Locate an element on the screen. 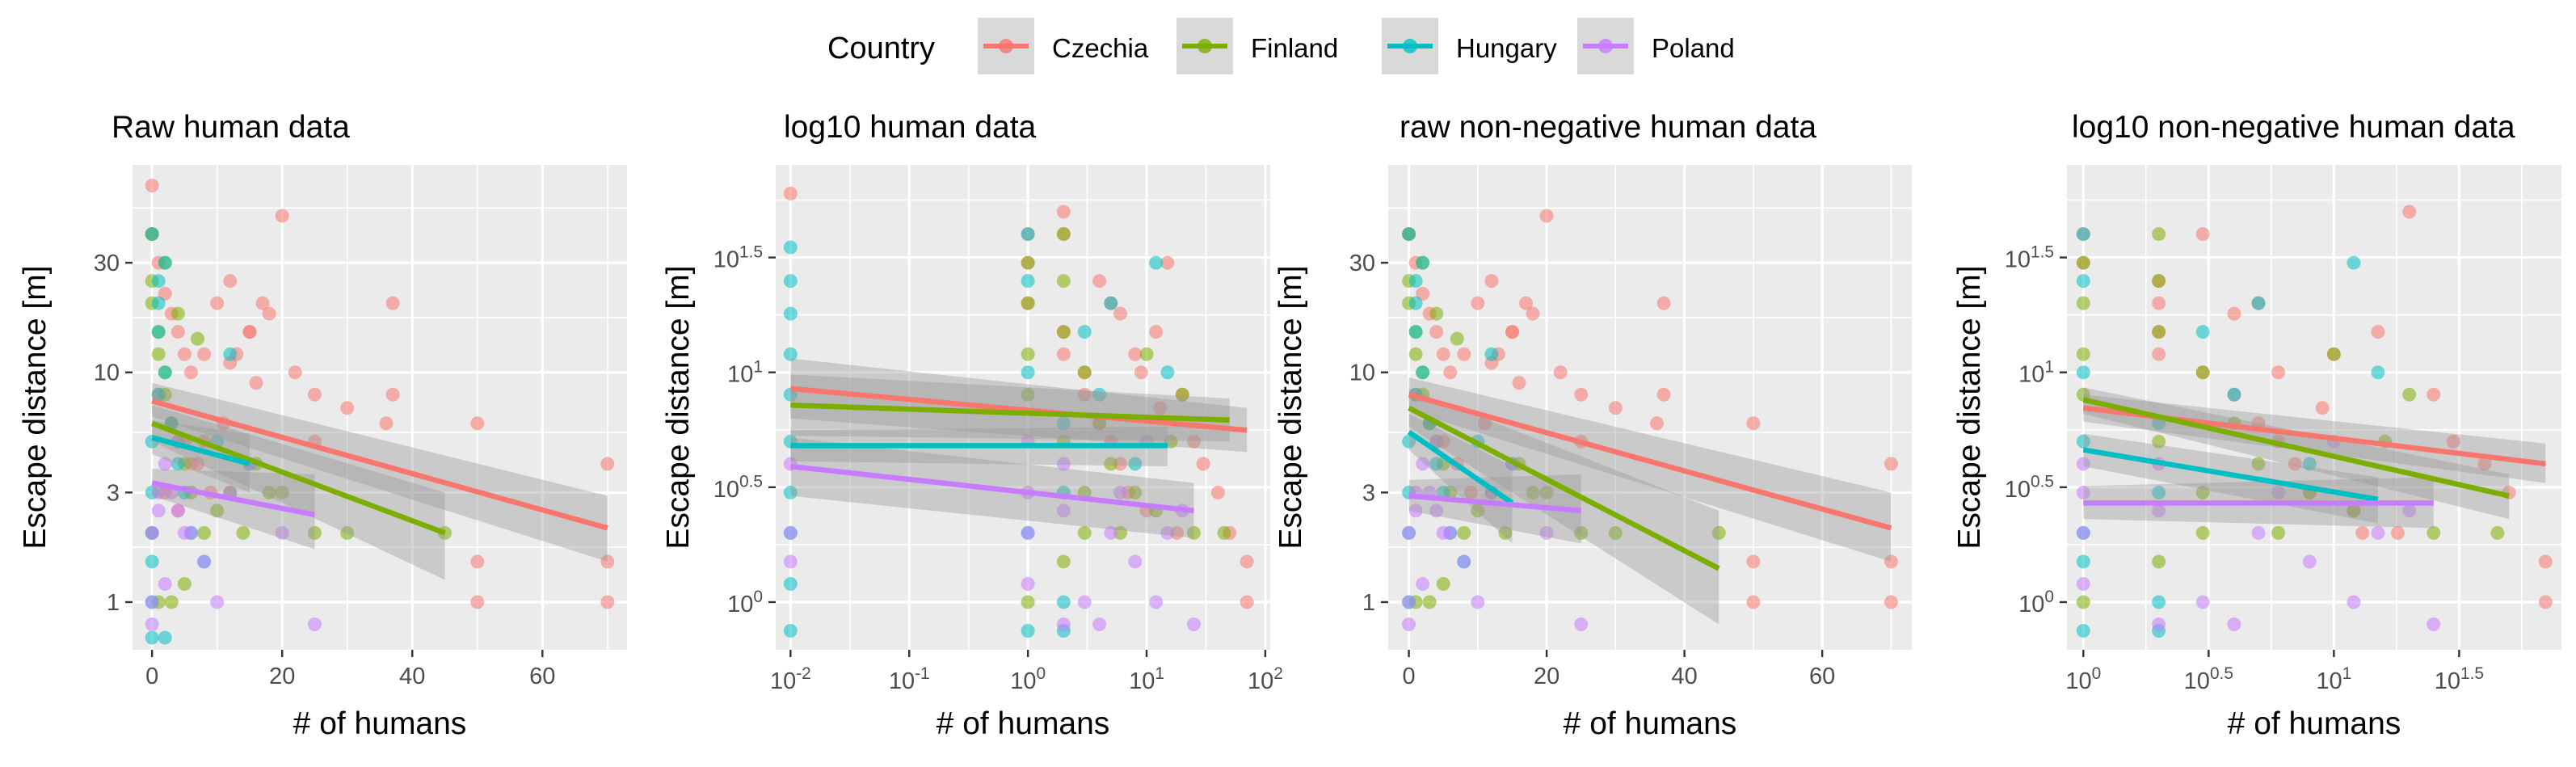 Image resolution: width=2576 pixels, height=767 pixels. legend-key-point is located at coordinates (1205, 46).